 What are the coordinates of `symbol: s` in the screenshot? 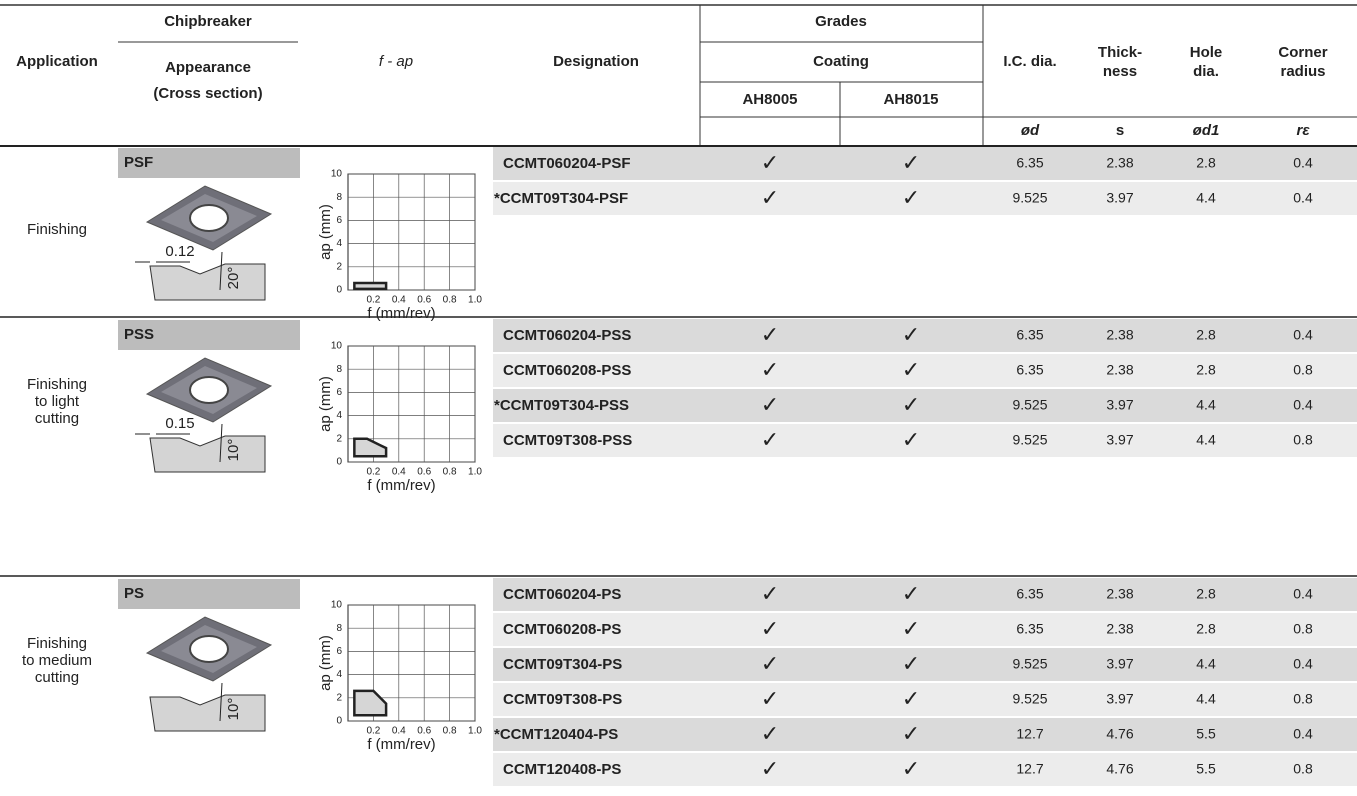 It's located at (1120, 130).